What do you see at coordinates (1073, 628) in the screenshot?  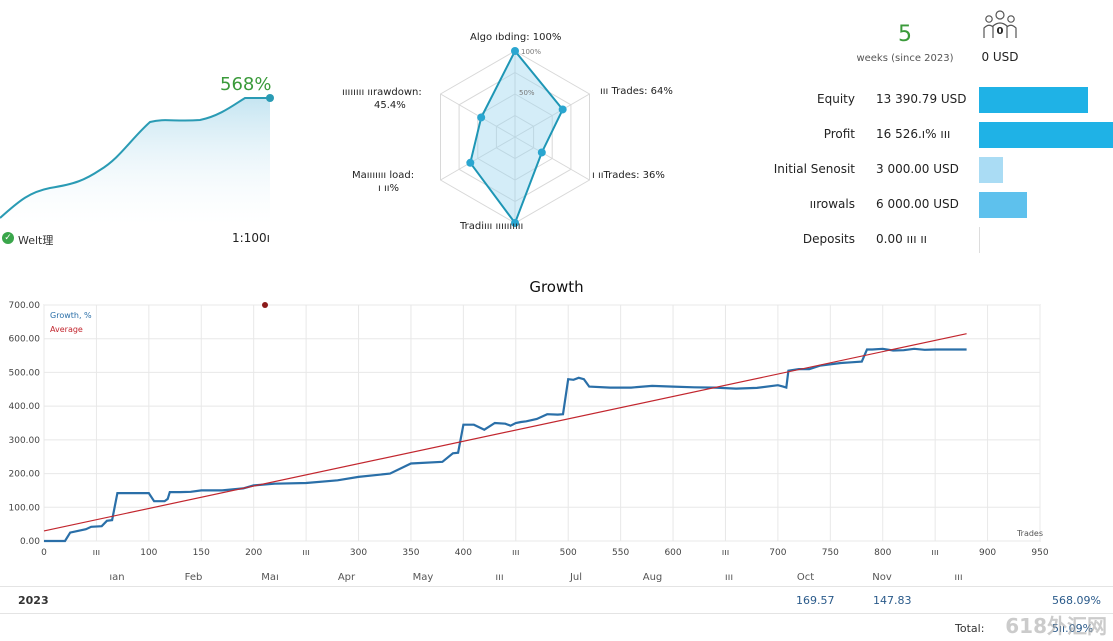 I see `total-value: 5ıı.09%` at bounding box center [1073, 628].